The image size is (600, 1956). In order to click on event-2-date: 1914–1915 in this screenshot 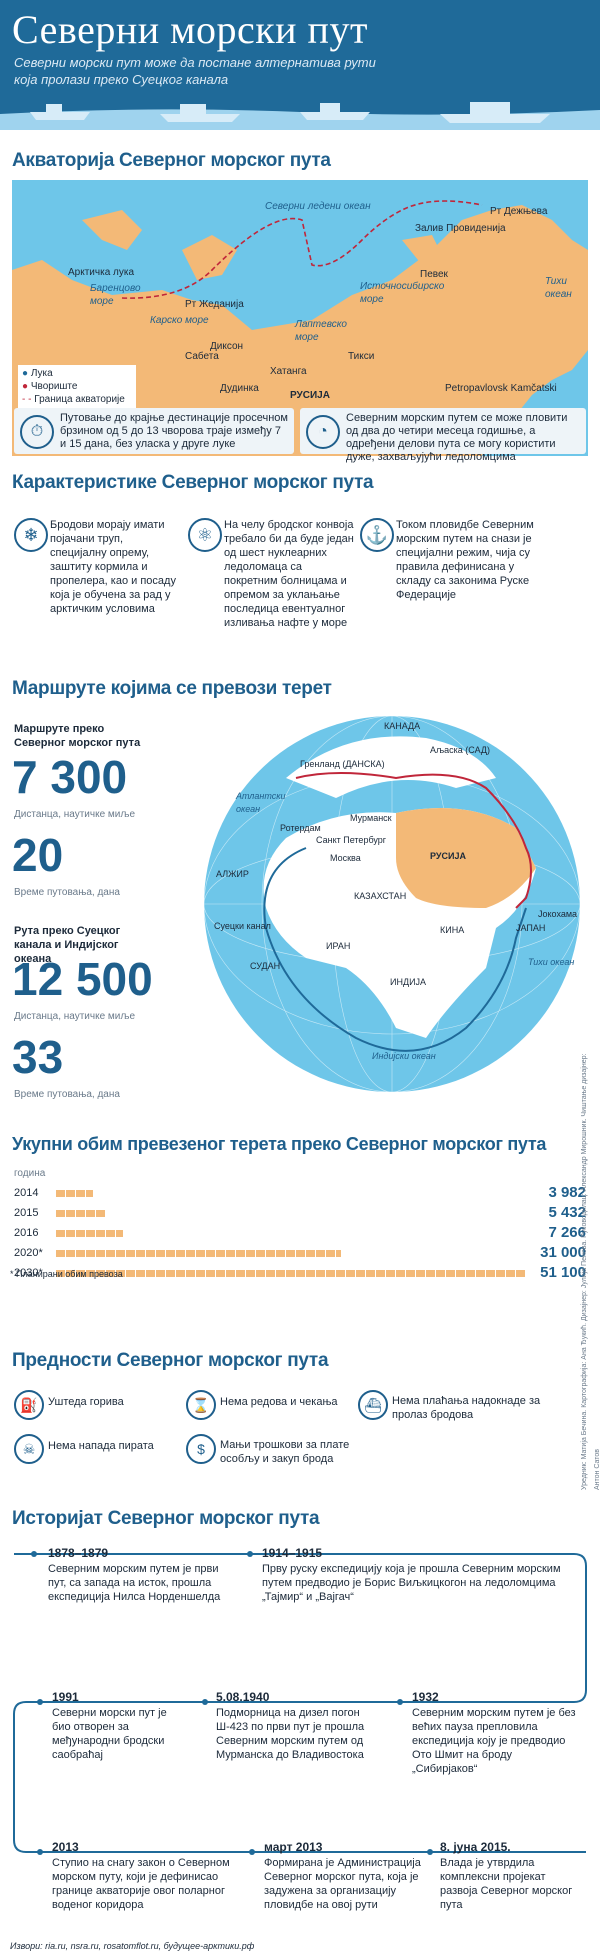, I will do `click(292, 1553)`.